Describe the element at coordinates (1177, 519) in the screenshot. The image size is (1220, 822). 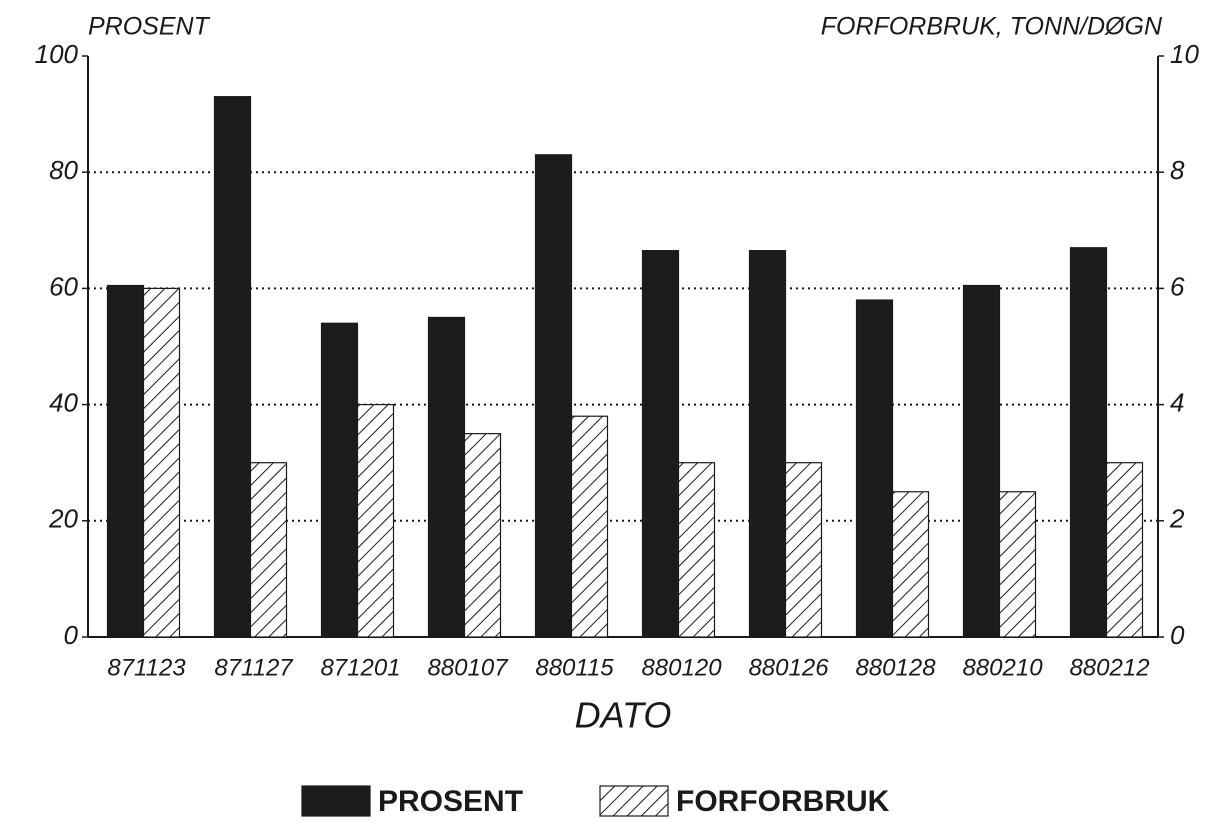
I see `y2-tick-label: 2` at that location.